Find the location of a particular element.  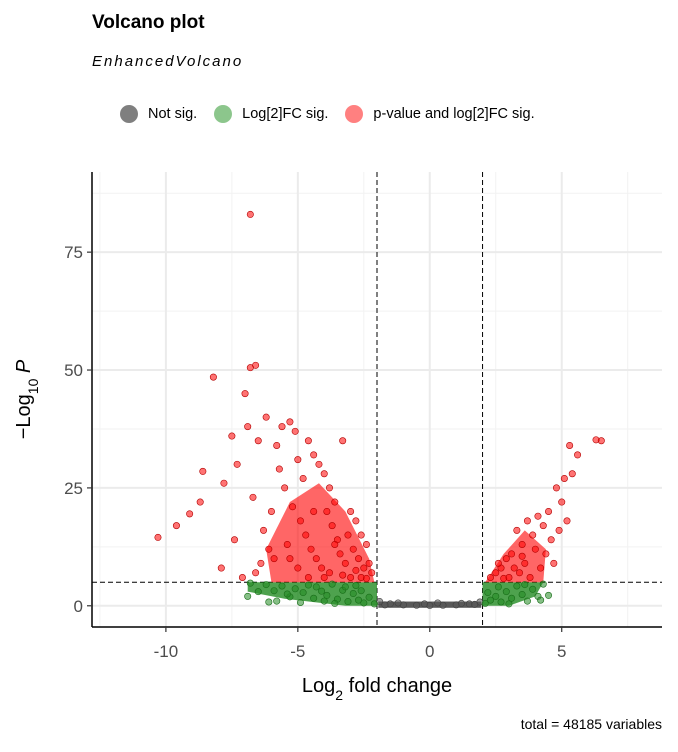

y-tick-label: 0 is located at coordinates (78, 606).